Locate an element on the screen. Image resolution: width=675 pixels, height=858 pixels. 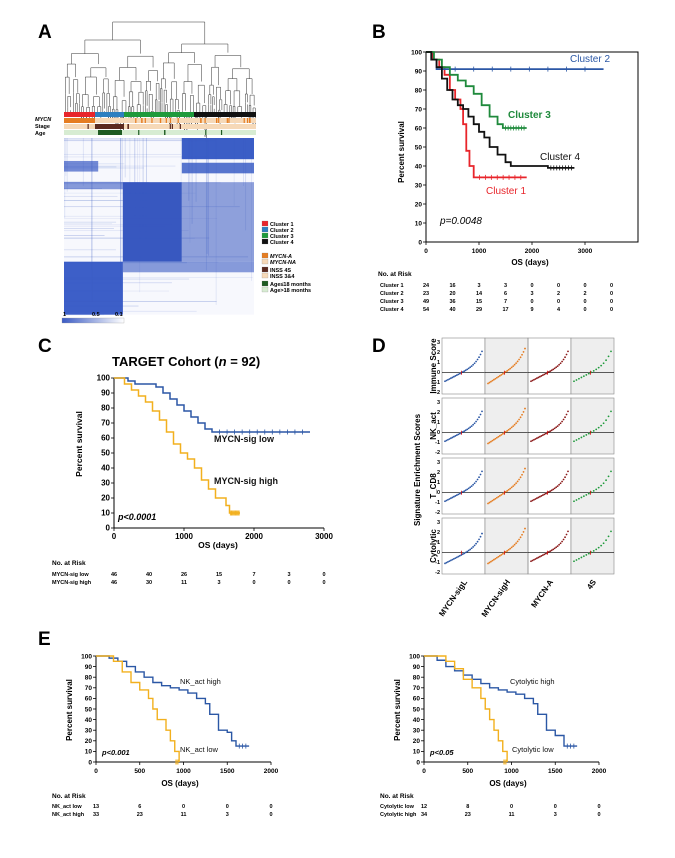
risk-value: 17 is located at coordinates (505, 310).